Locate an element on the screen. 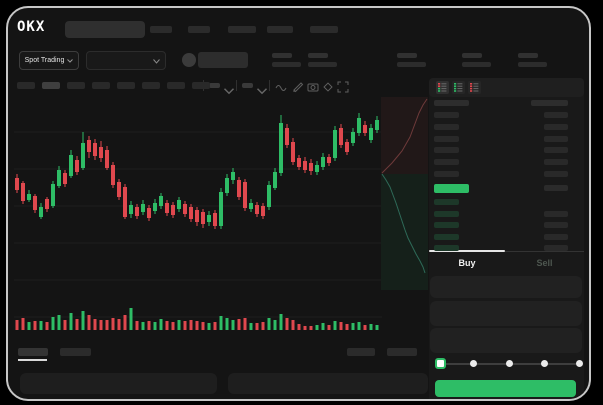  active-tab-indicator is located at coordinates (467, 251).